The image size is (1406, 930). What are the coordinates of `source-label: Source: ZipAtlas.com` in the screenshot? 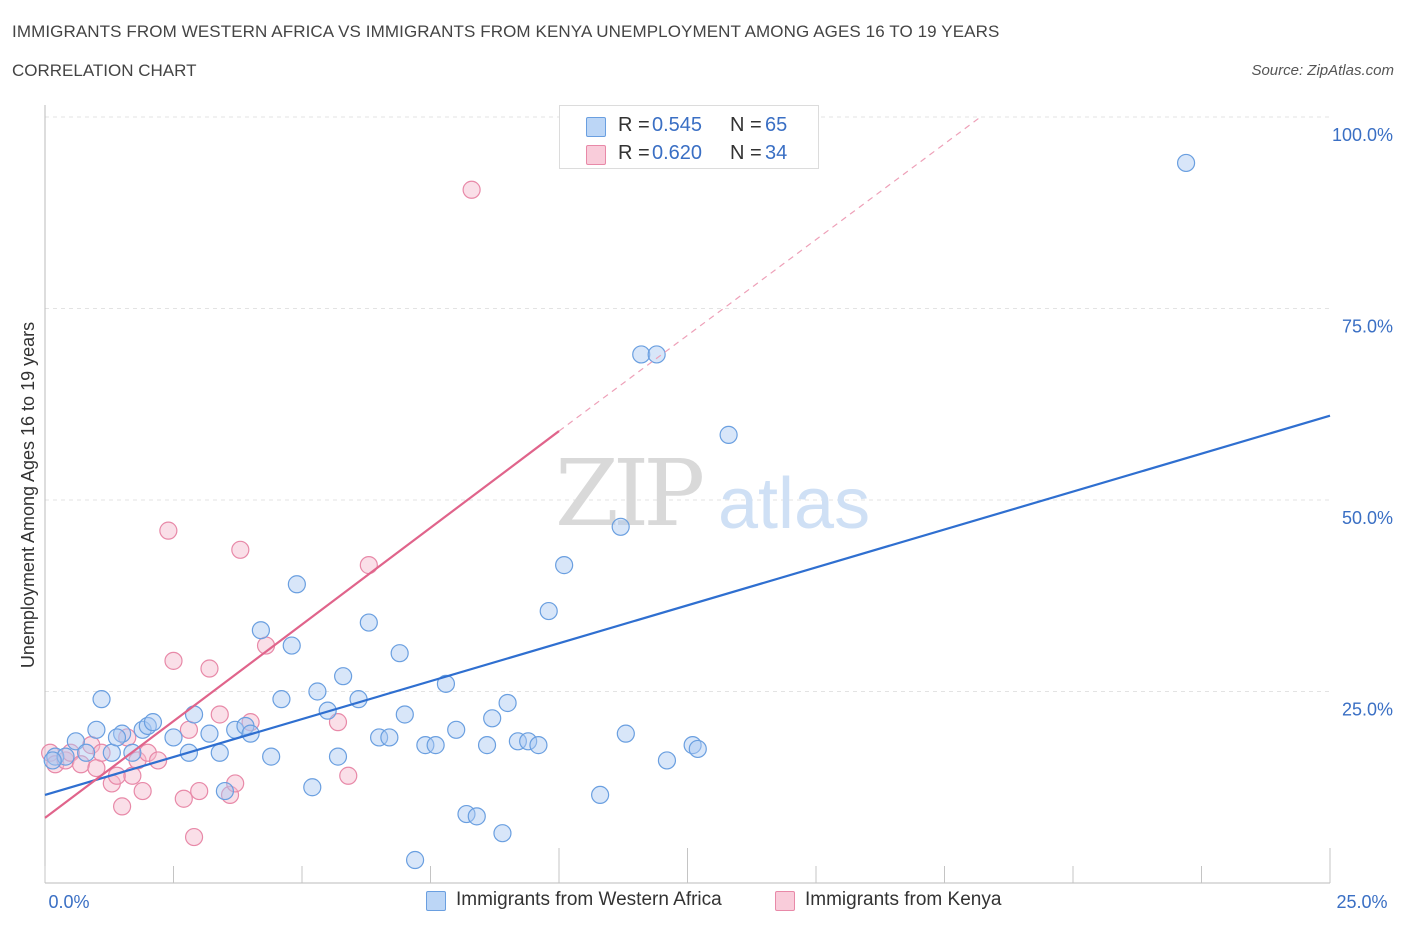 It's located at (1322, 70).